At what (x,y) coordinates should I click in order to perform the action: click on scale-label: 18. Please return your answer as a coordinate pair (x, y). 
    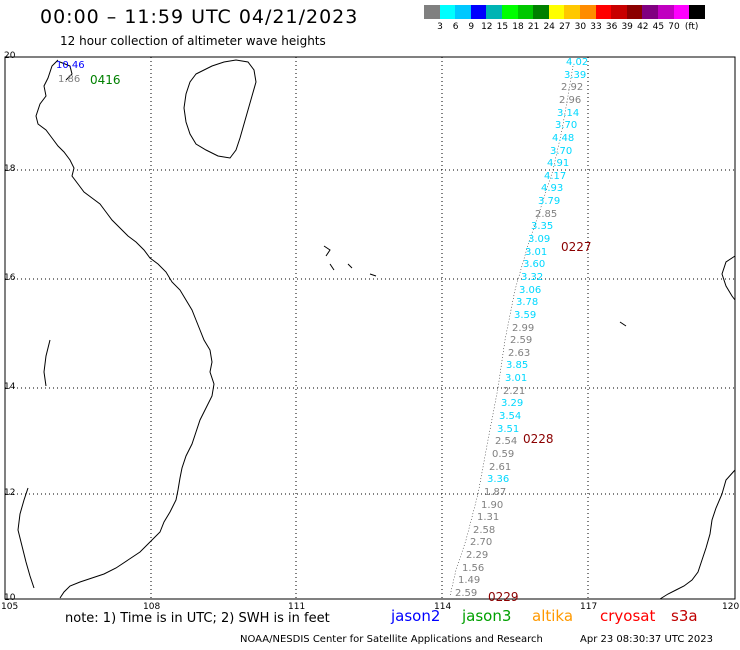
    Looking at the image, I should click on (518, 27).